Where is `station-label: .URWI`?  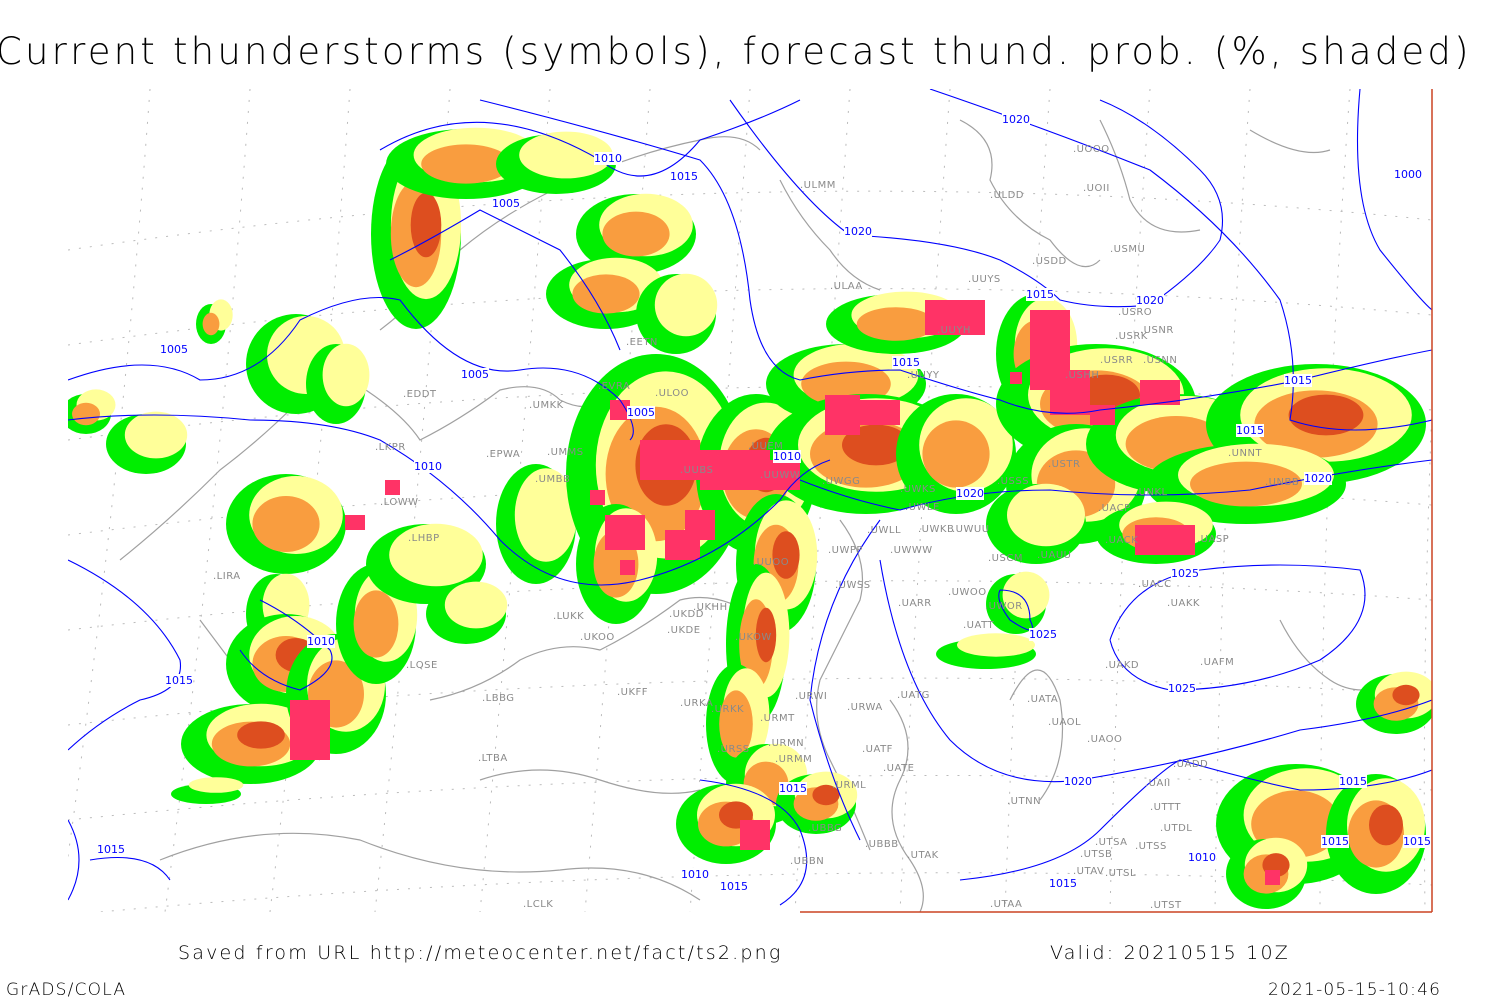
station-label: .URWI is located at coordinates (811, 696).